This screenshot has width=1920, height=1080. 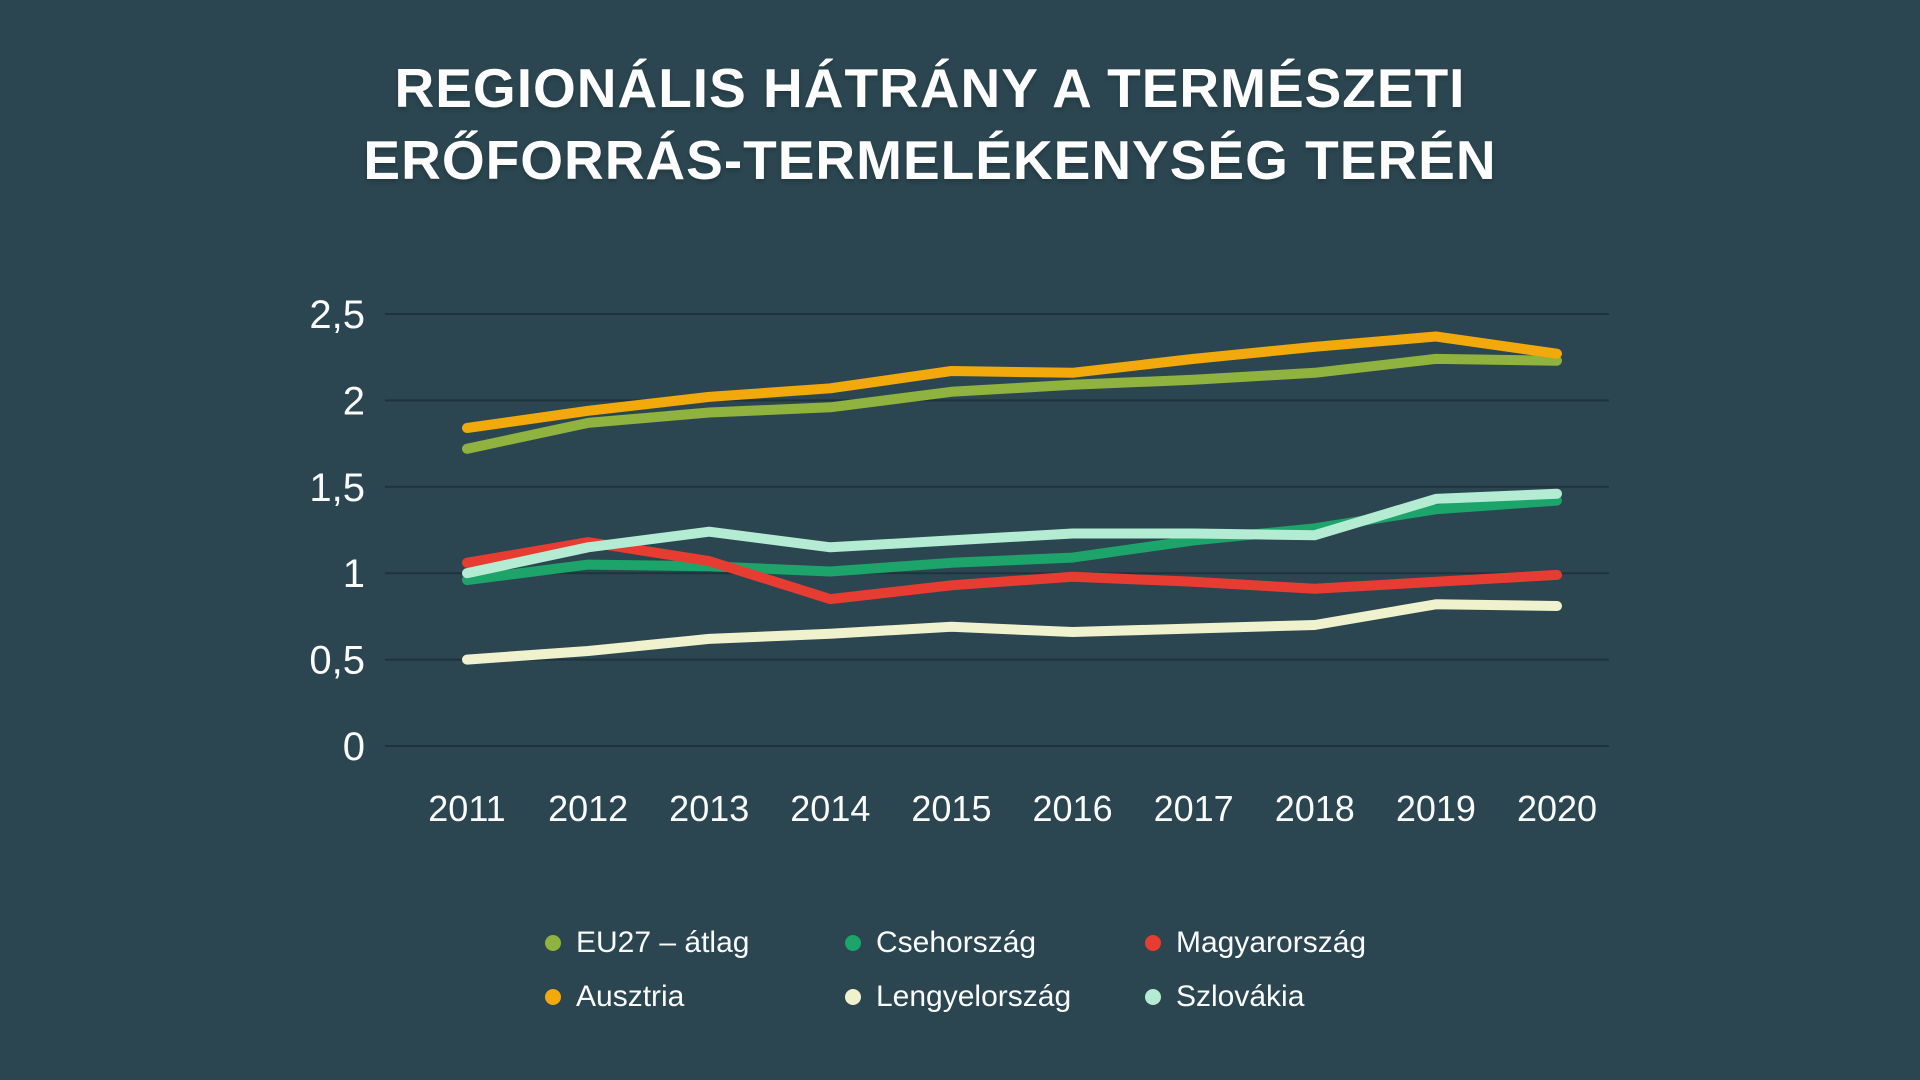 I want to click on x-tick-label-2018: 2018, so click(x=1315, y=808).